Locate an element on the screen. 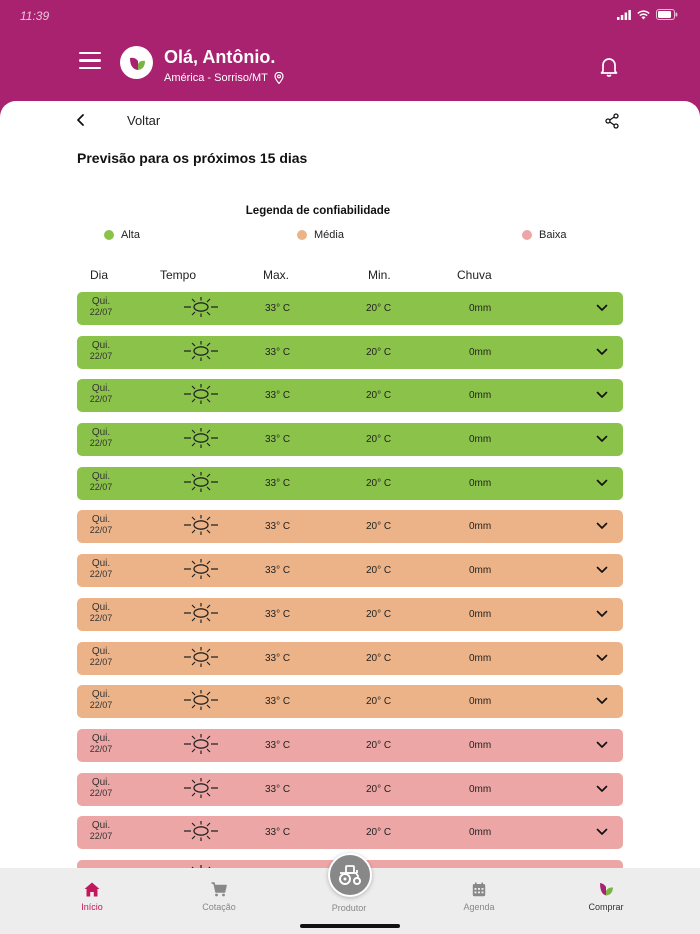 This screenshot has width=700, height=934. producer-fab-button is located at coordinates (350, 875).